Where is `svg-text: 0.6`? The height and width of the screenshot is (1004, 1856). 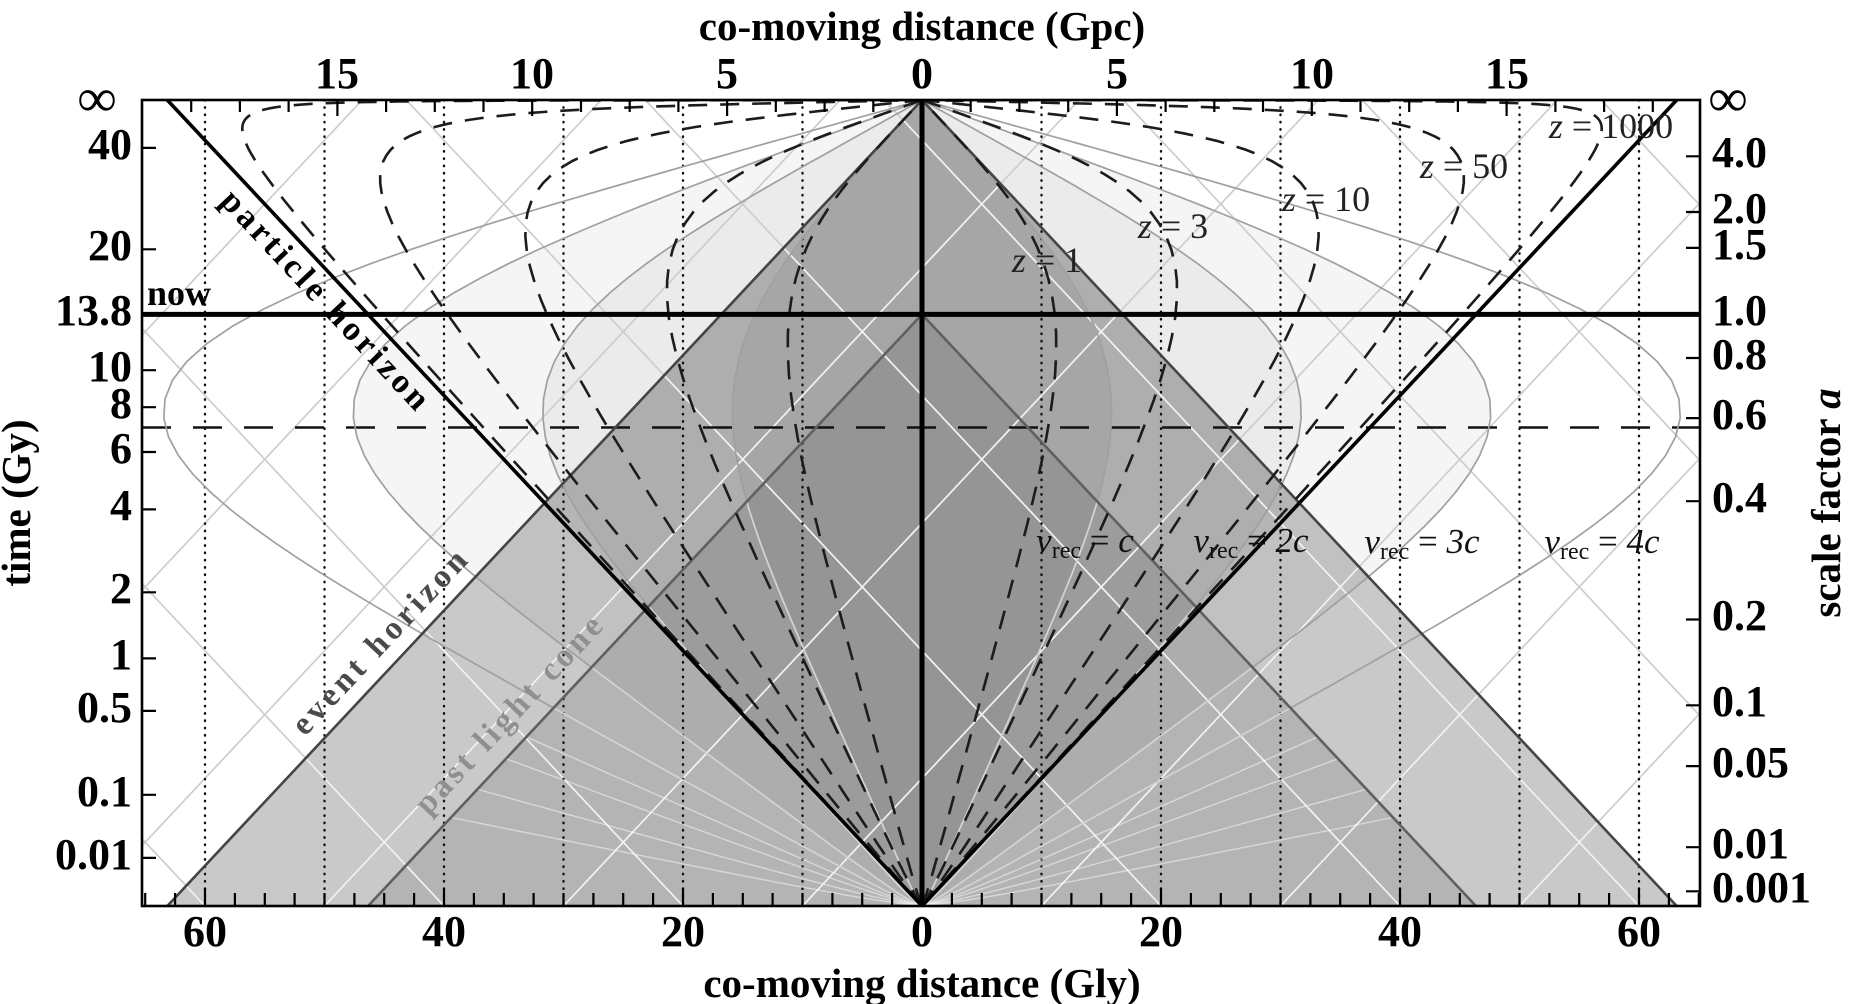
svg-text: 0.6 is located at coordinates (1739, 414).